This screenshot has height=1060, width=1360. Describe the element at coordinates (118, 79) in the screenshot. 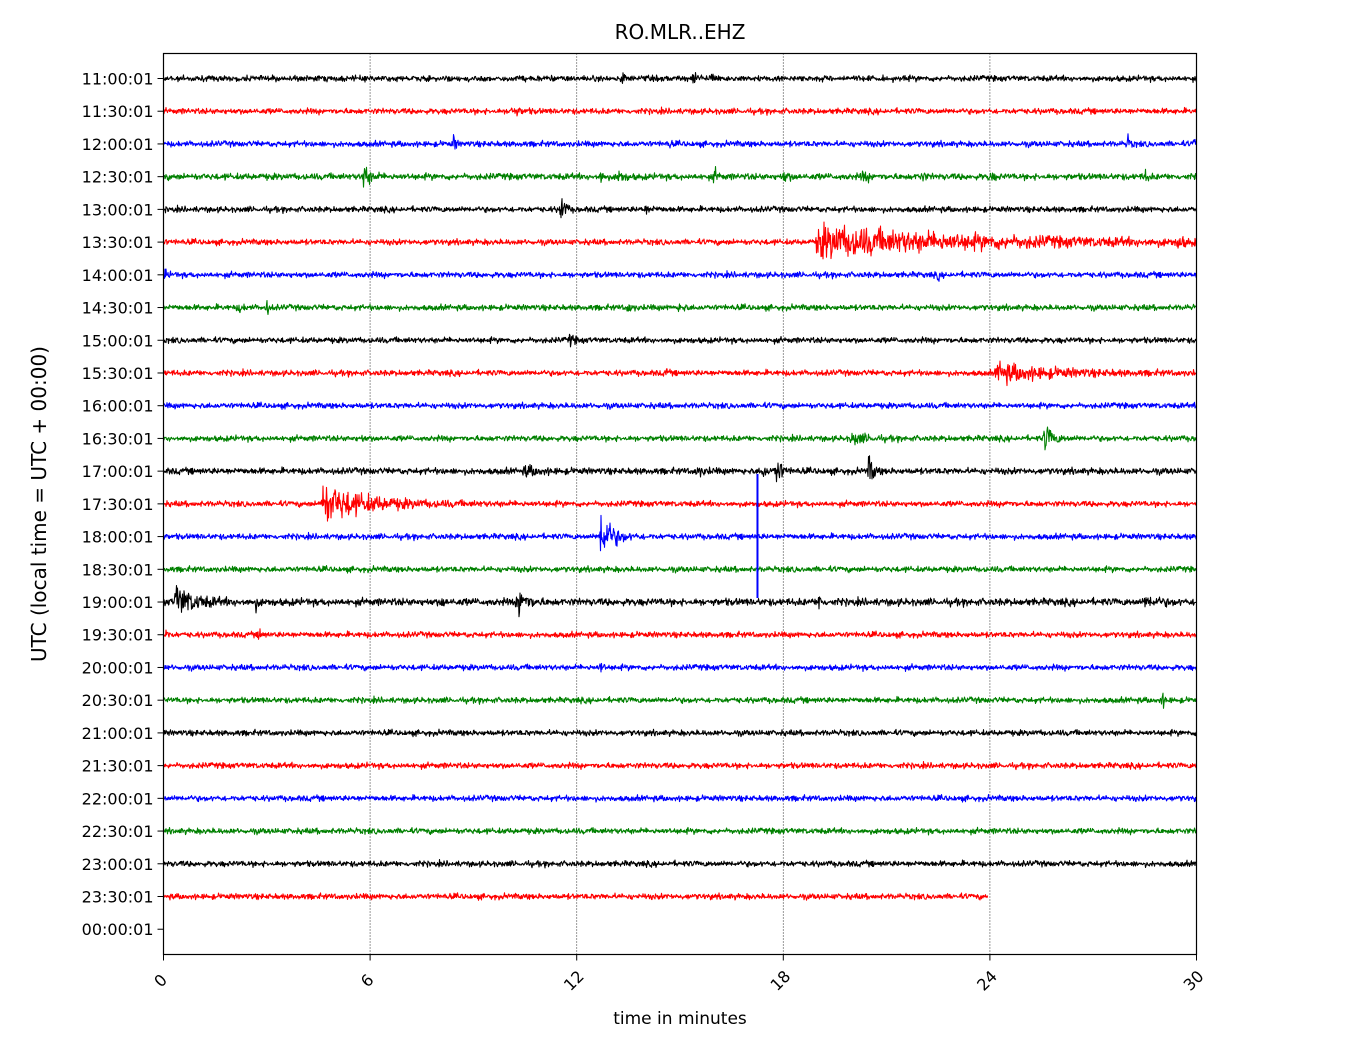

I see `y-tick-label: 11:00:01` at that location.